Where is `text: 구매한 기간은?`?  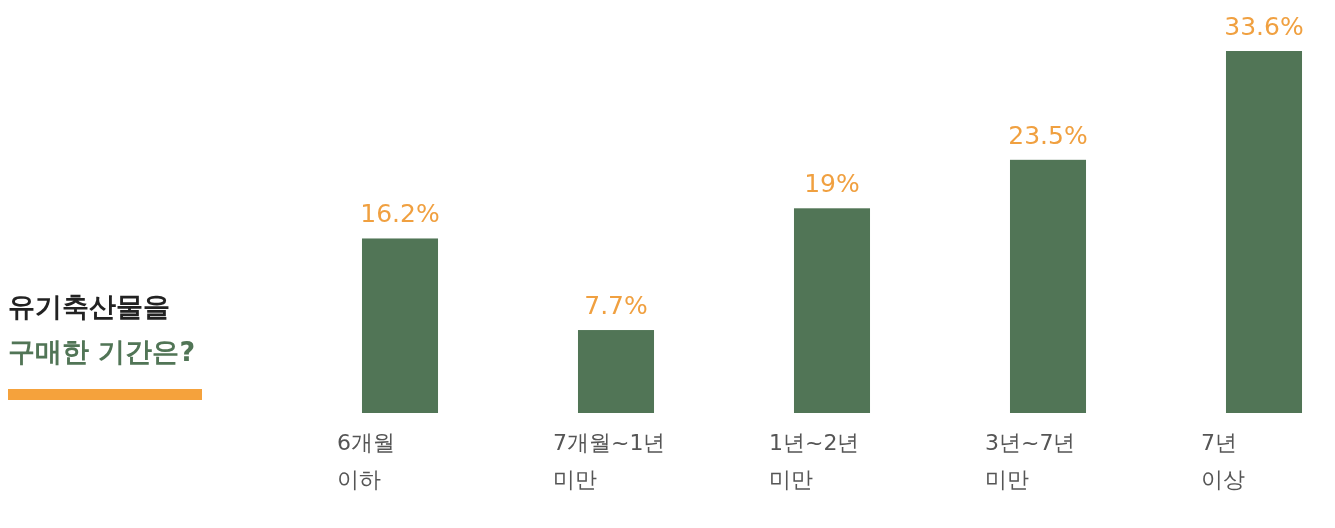
text: 구매한 기간은? is located at coordinates (102, 351).